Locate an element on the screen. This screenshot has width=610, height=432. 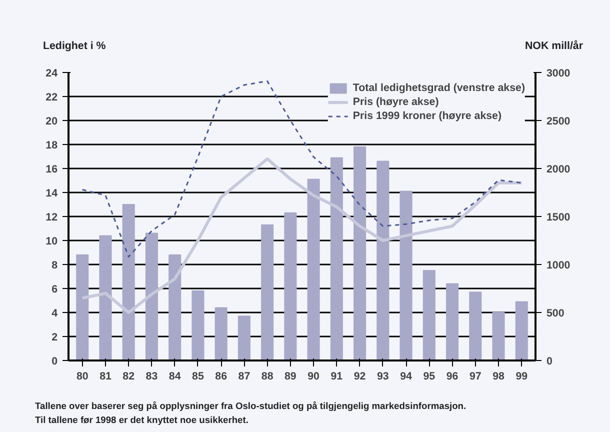
x-tick-label: 92 is located at coordinates (360, 376).